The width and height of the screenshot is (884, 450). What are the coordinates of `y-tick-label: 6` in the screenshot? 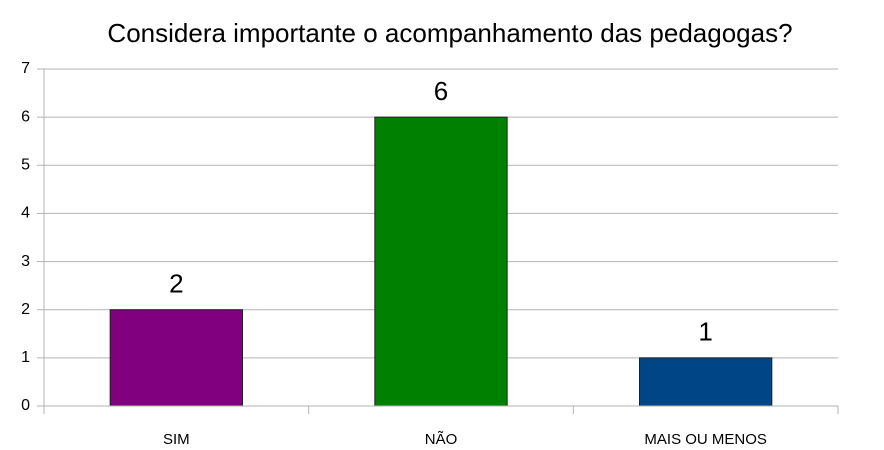 It's located at (25, 116).